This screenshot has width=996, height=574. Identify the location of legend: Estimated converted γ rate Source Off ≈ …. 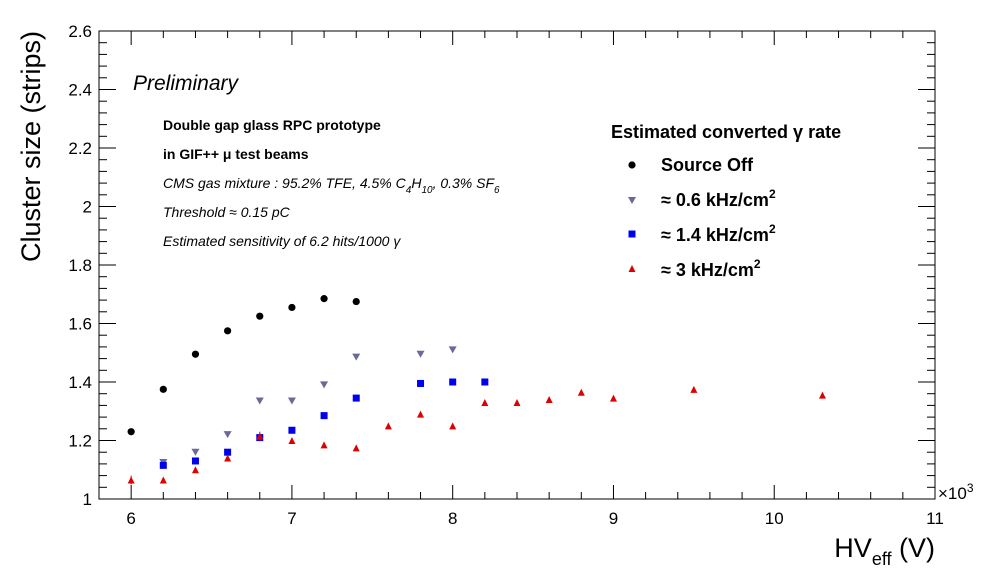
(726, 201).